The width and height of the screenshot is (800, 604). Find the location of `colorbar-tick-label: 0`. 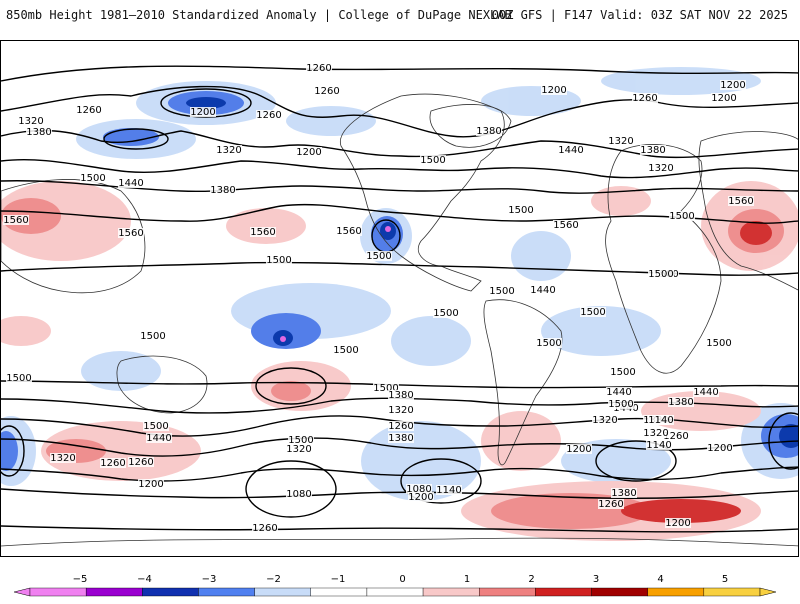

colorbar-tick-label: 0 is located at coordinates (402, 579).